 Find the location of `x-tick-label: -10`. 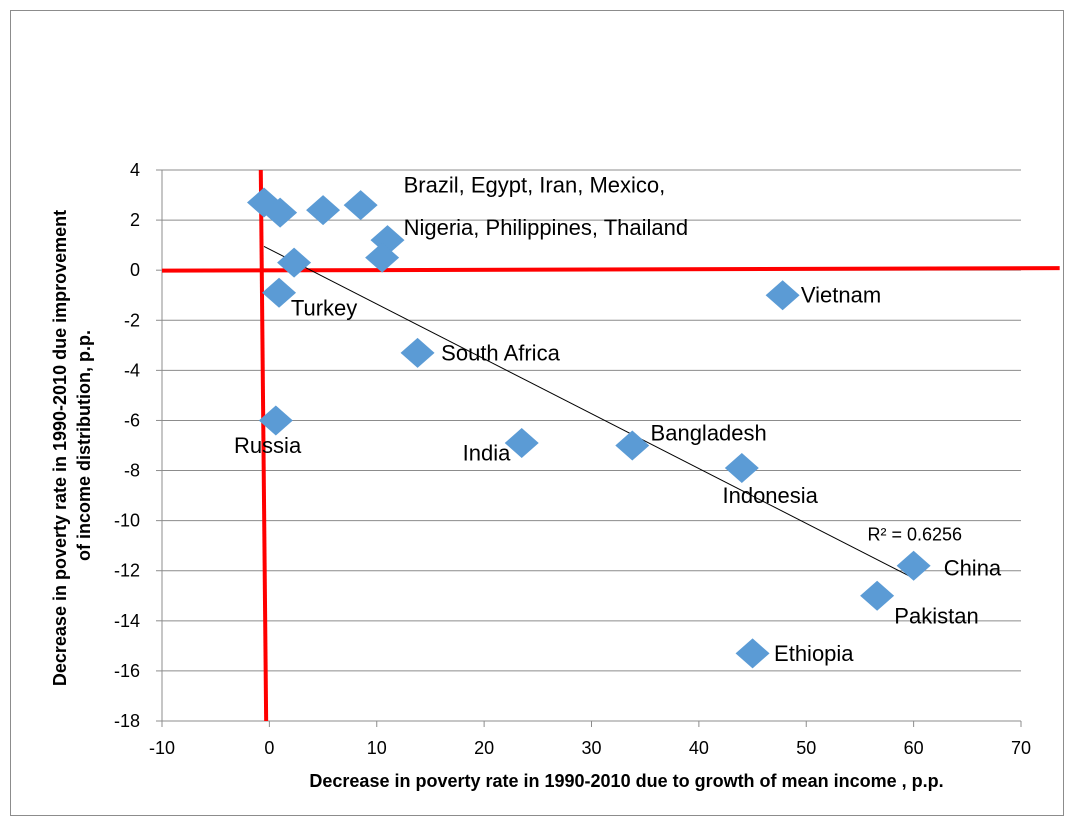

x-tick-label: -10 is located at coordinates (162, 748).